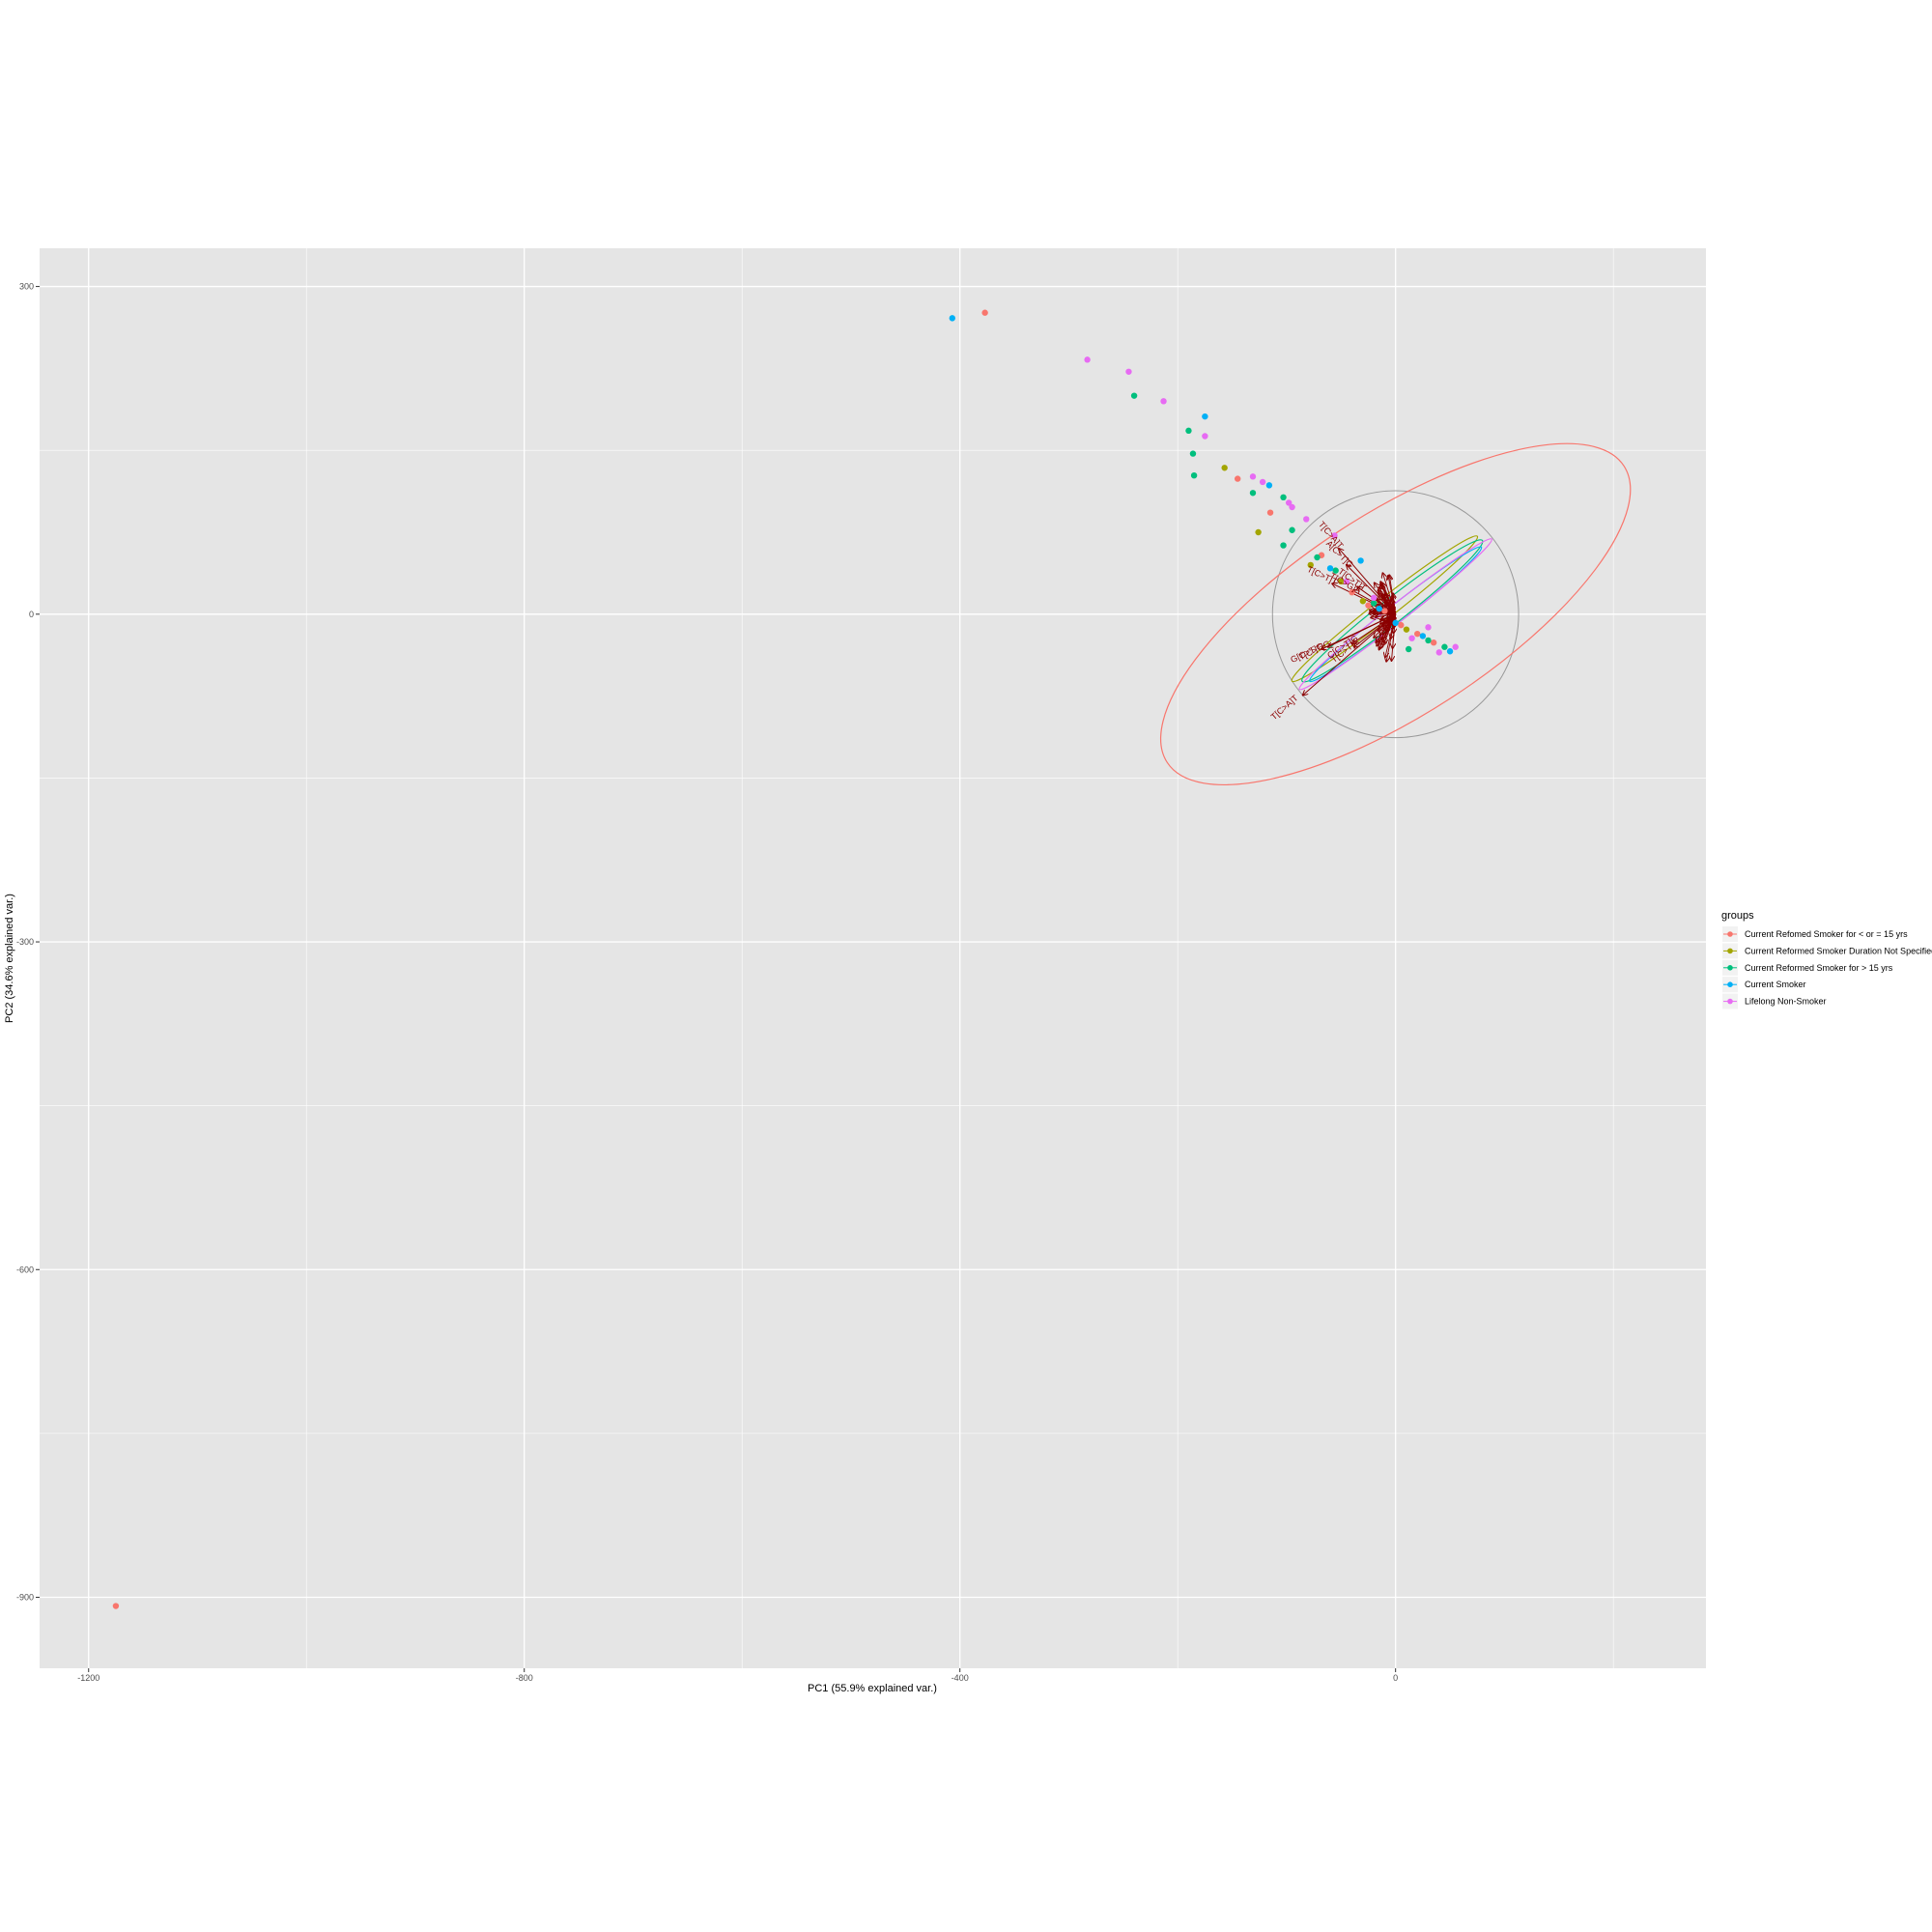  Describe the element at coordinates (9, 958) in the screenshot. I see `y-axis-title: PC2 (34.6% explained var.)` at that location.